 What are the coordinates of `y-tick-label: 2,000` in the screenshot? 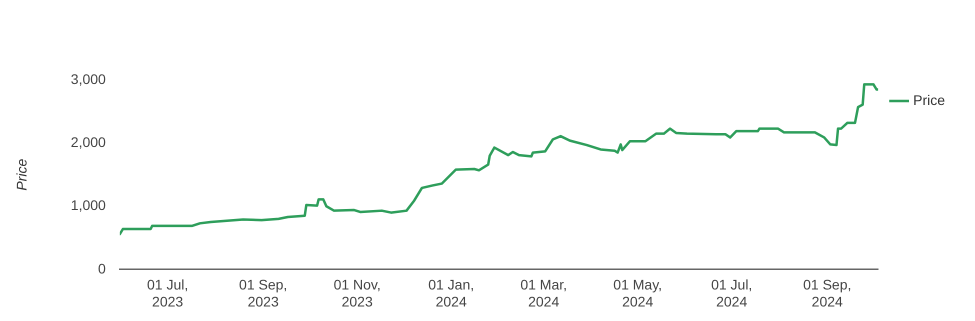 It's located at (88, 142).